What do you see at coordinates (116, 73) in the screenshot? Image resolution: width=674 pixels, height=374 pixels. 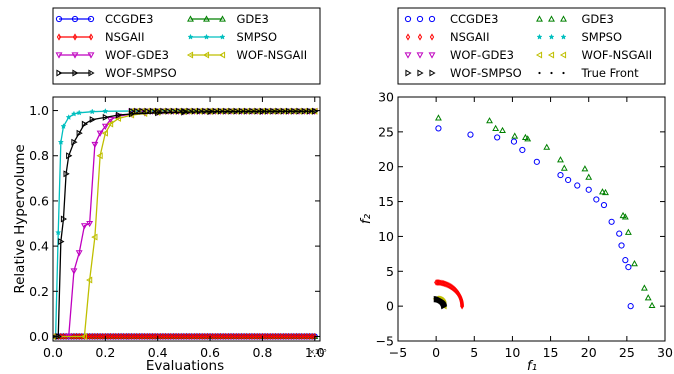 I see `legend-item-wof-smpso: WOF-SMPSO` at bounding box center [116, 73].